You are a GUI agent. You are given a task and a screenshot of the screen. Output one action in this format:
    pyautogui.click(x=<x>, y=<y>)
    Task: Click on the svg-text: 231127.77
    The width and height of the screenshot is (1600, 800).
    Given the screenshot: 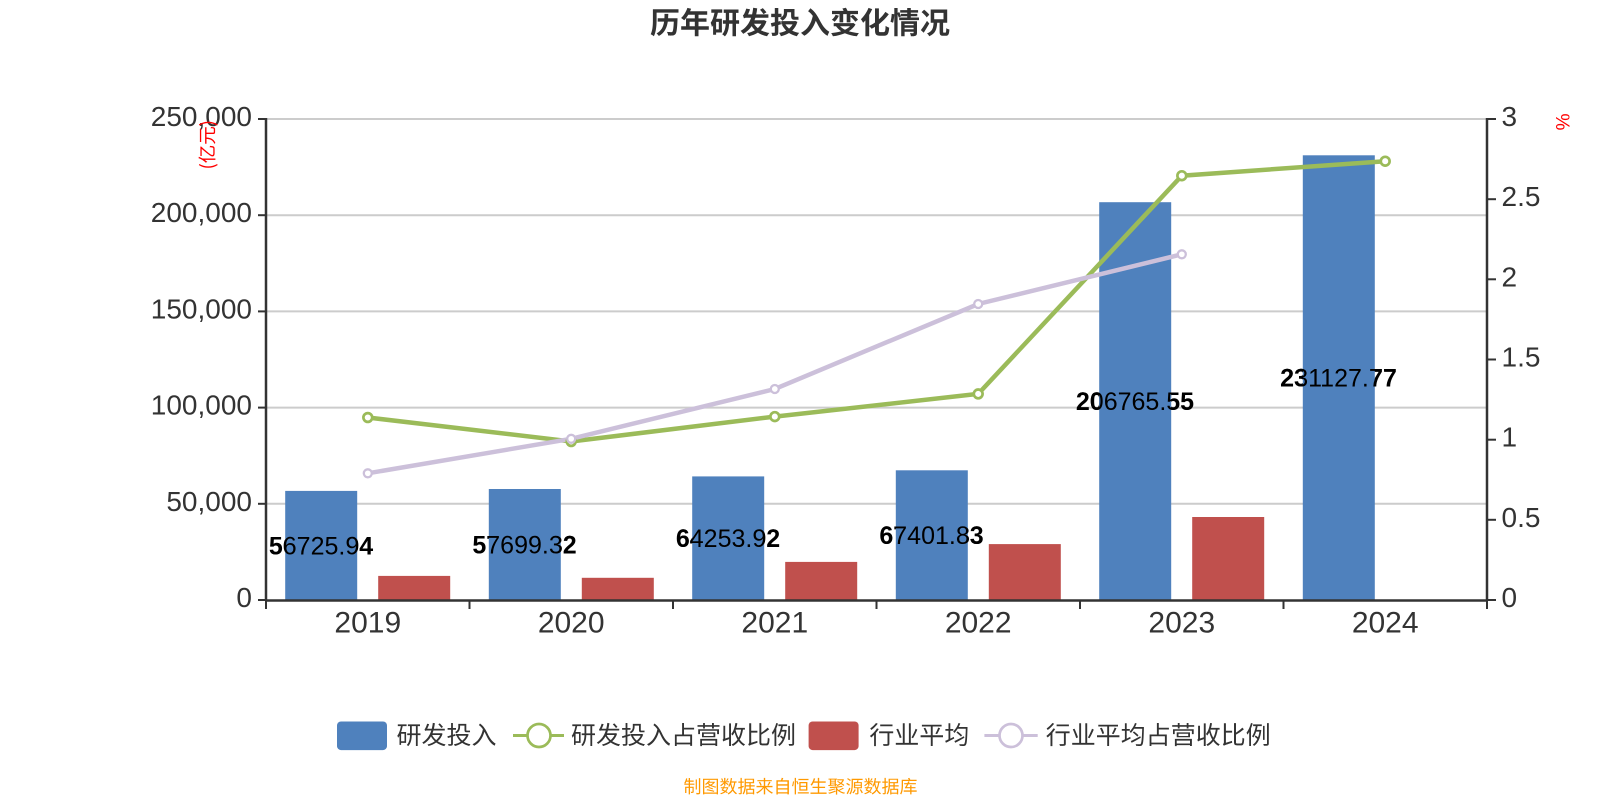 What is the action you would take?
    pyautogui.click(x=1338, y=379)
    